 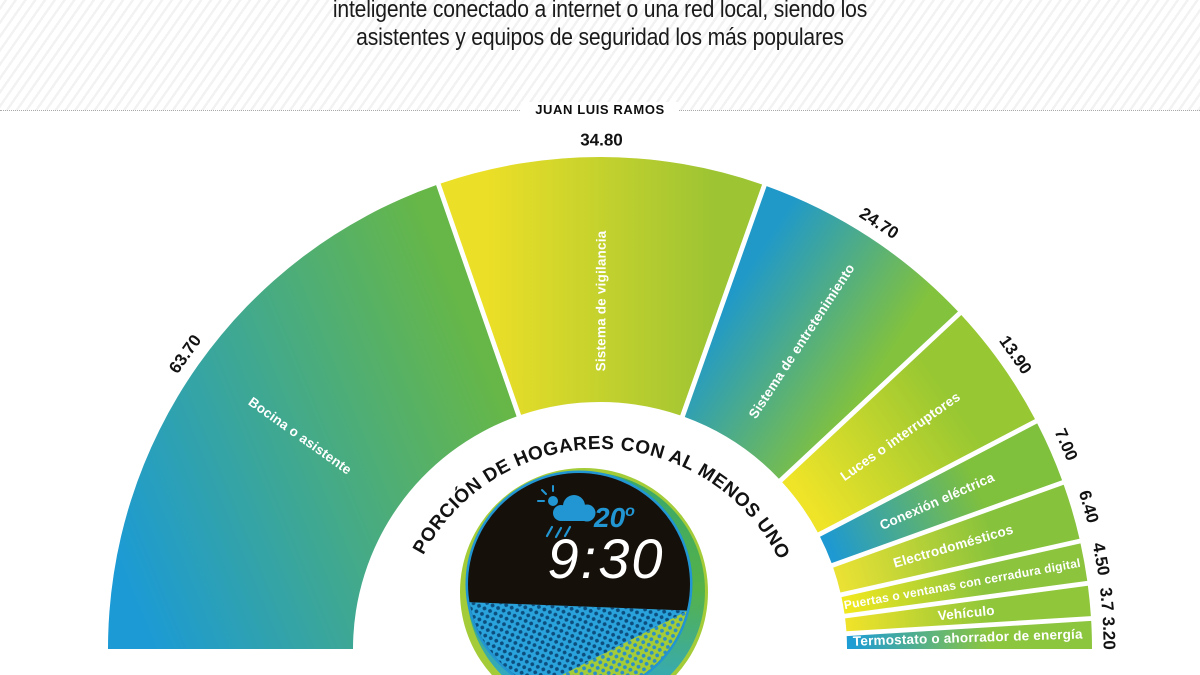 I want to click on segment-value: 34.80, so click(x=601, y=139).